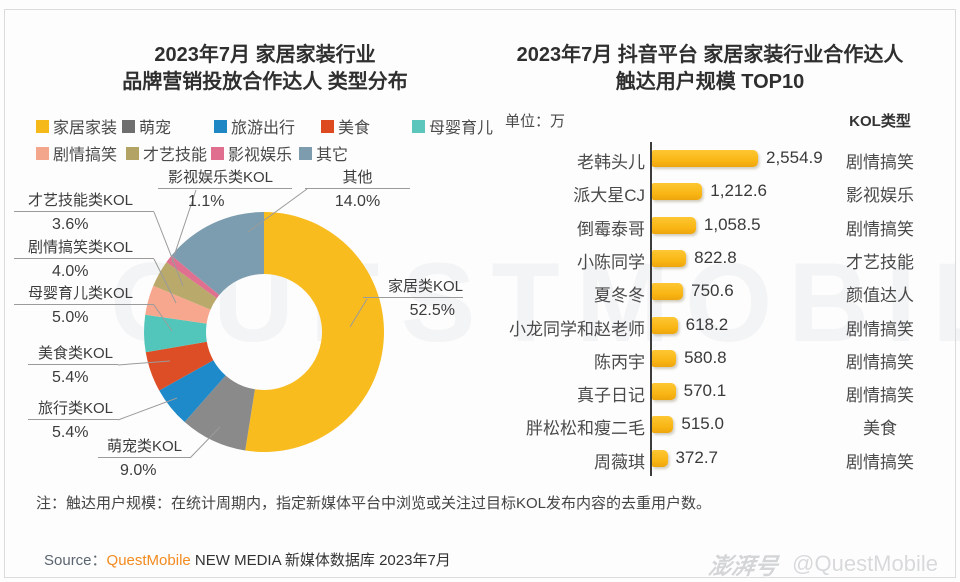  Describe the element at coordinates (461, 128) in the screenshot. I see `legend-label: 母婴育儿` at that location.